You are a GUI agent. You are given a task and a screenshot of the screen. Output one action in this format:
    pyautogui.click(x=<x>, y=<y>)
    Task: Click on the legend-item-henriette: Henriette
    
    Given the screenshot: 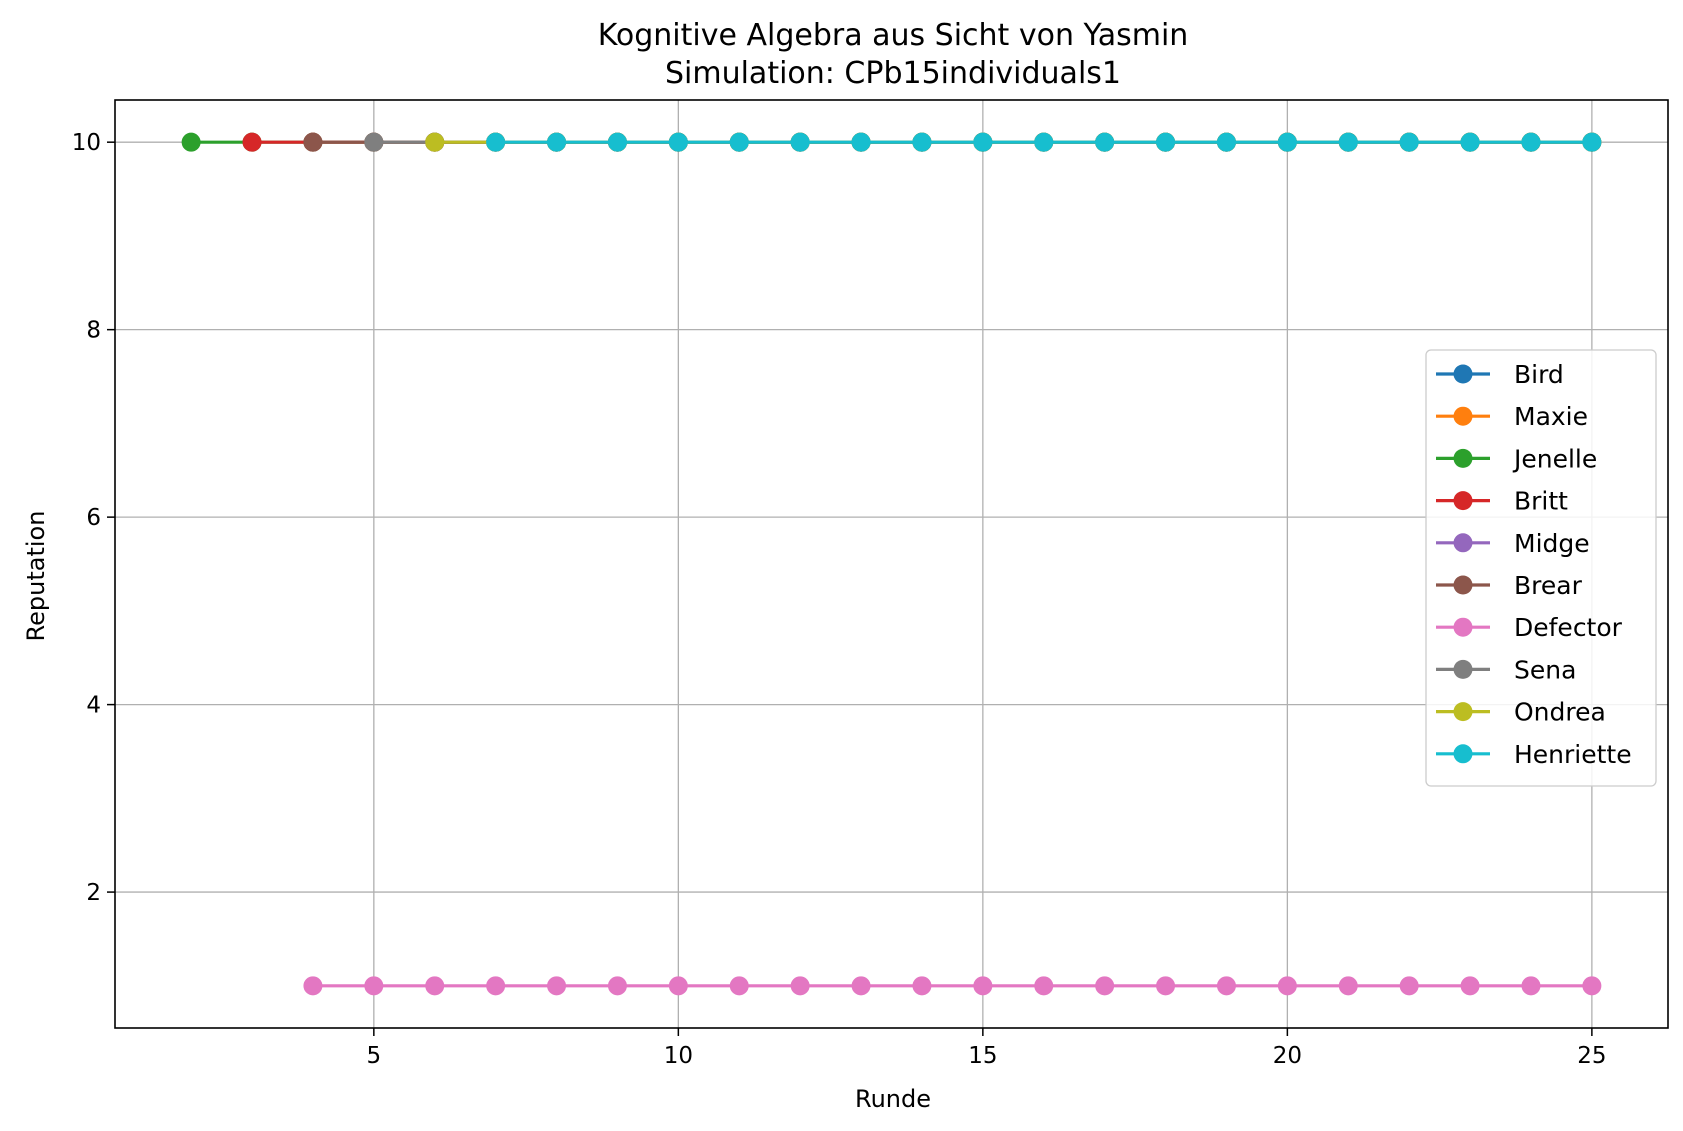 What is the action you would take?
    pyautogui.click(x=1534, y=754)
    